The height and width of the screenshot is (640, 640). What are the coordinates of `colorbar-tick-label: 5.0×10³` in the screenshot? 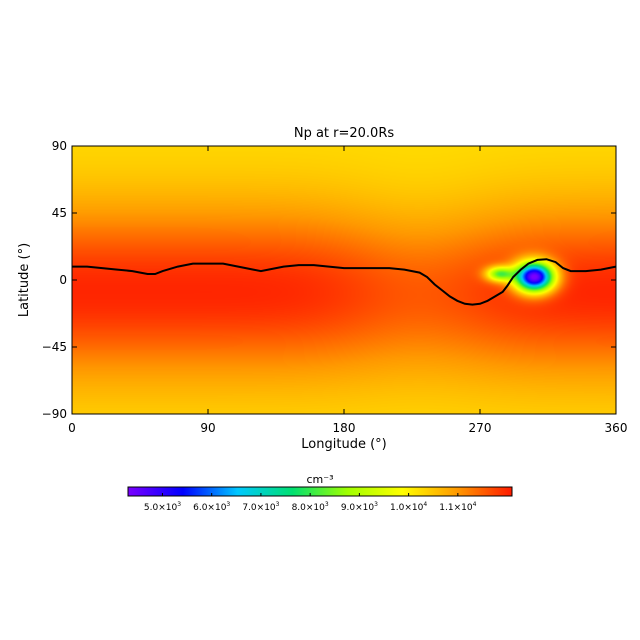 It's located at (162, 507).